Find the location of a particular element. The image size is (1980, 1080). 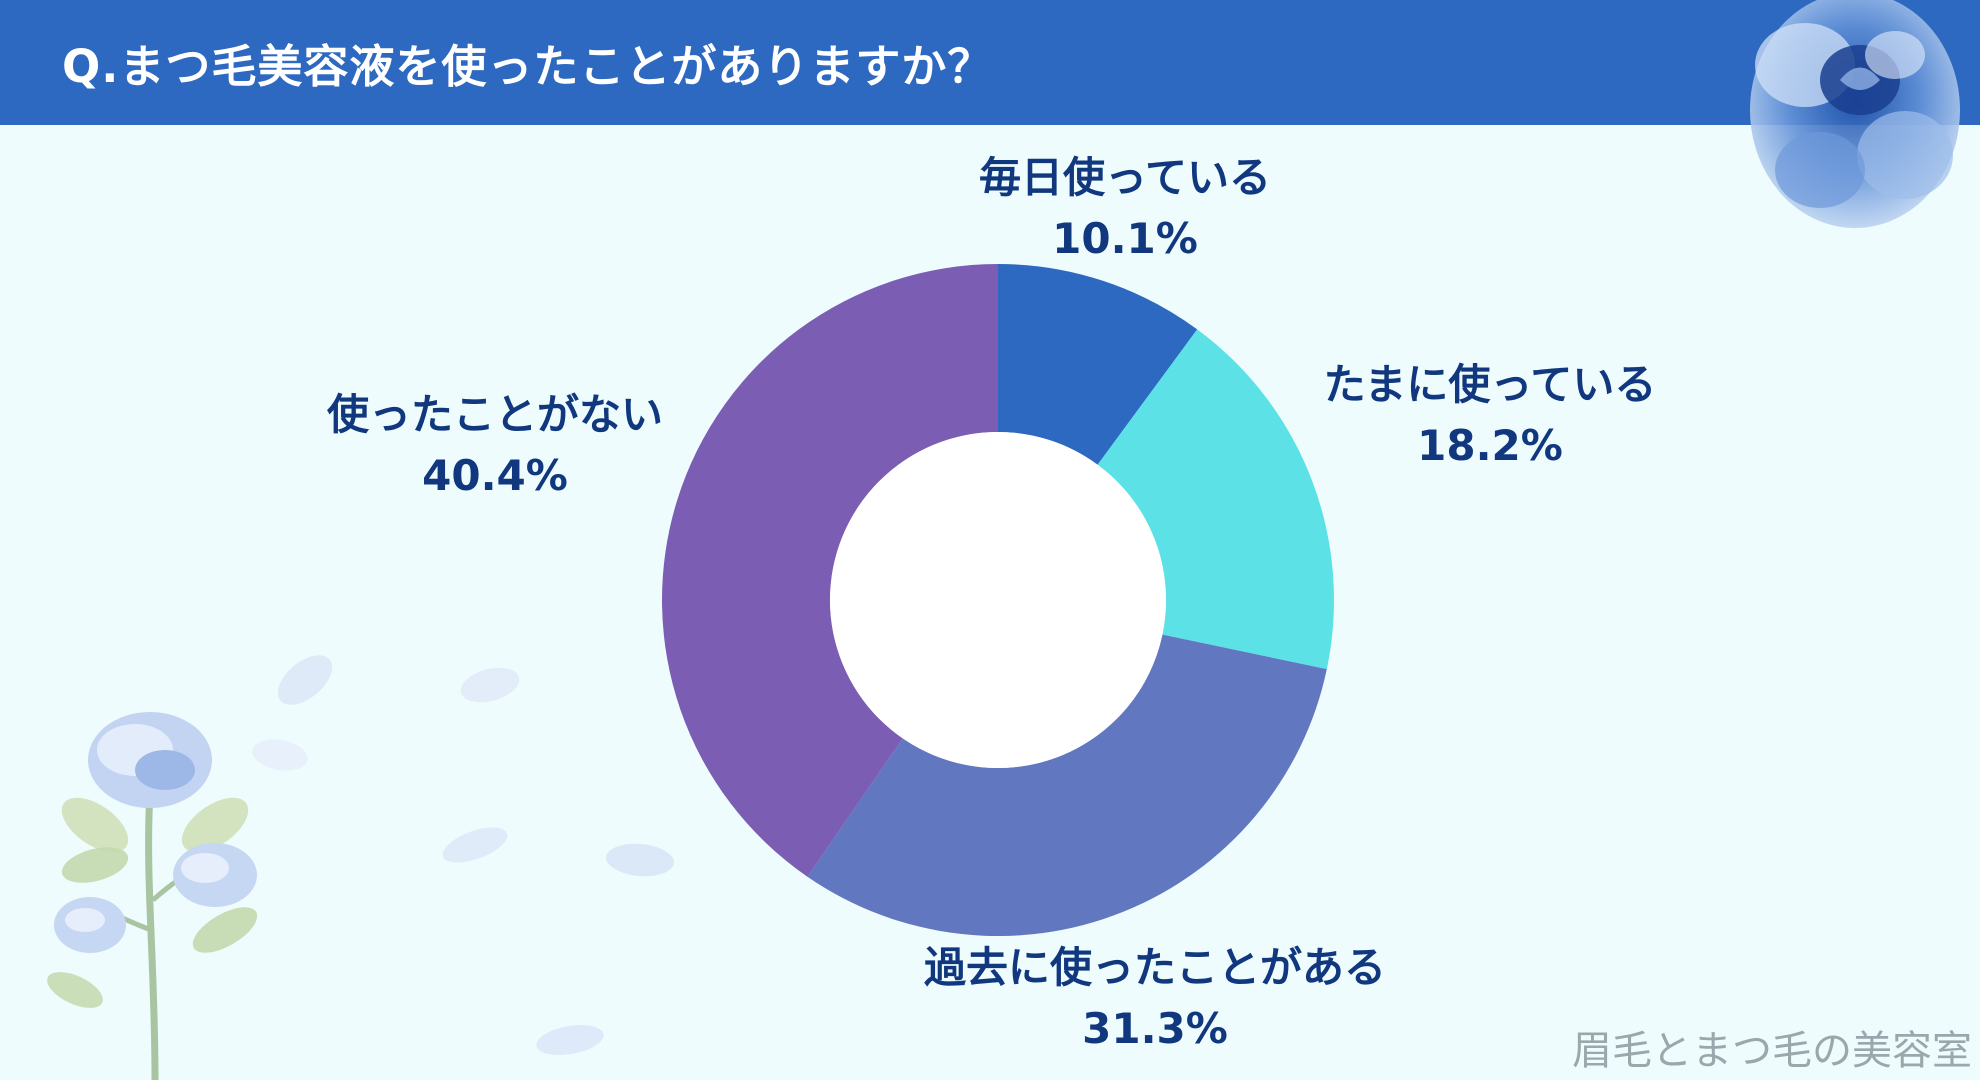

slice-label-2: たまに使っている 18.2% is located at coordinates (1490, 416).